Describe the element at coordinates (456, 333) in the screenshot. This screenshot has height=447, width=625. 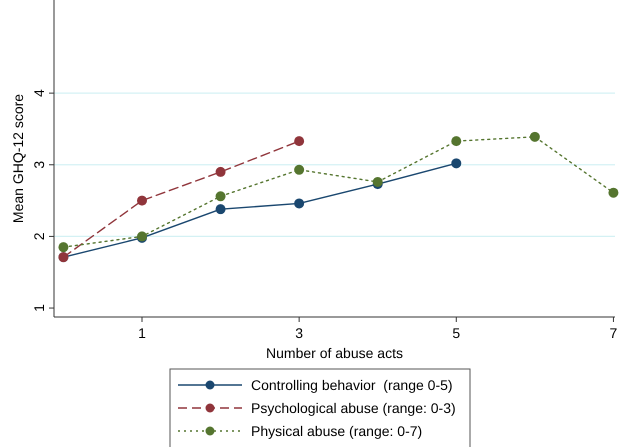
I see `x-tick-label: 5` at that location.